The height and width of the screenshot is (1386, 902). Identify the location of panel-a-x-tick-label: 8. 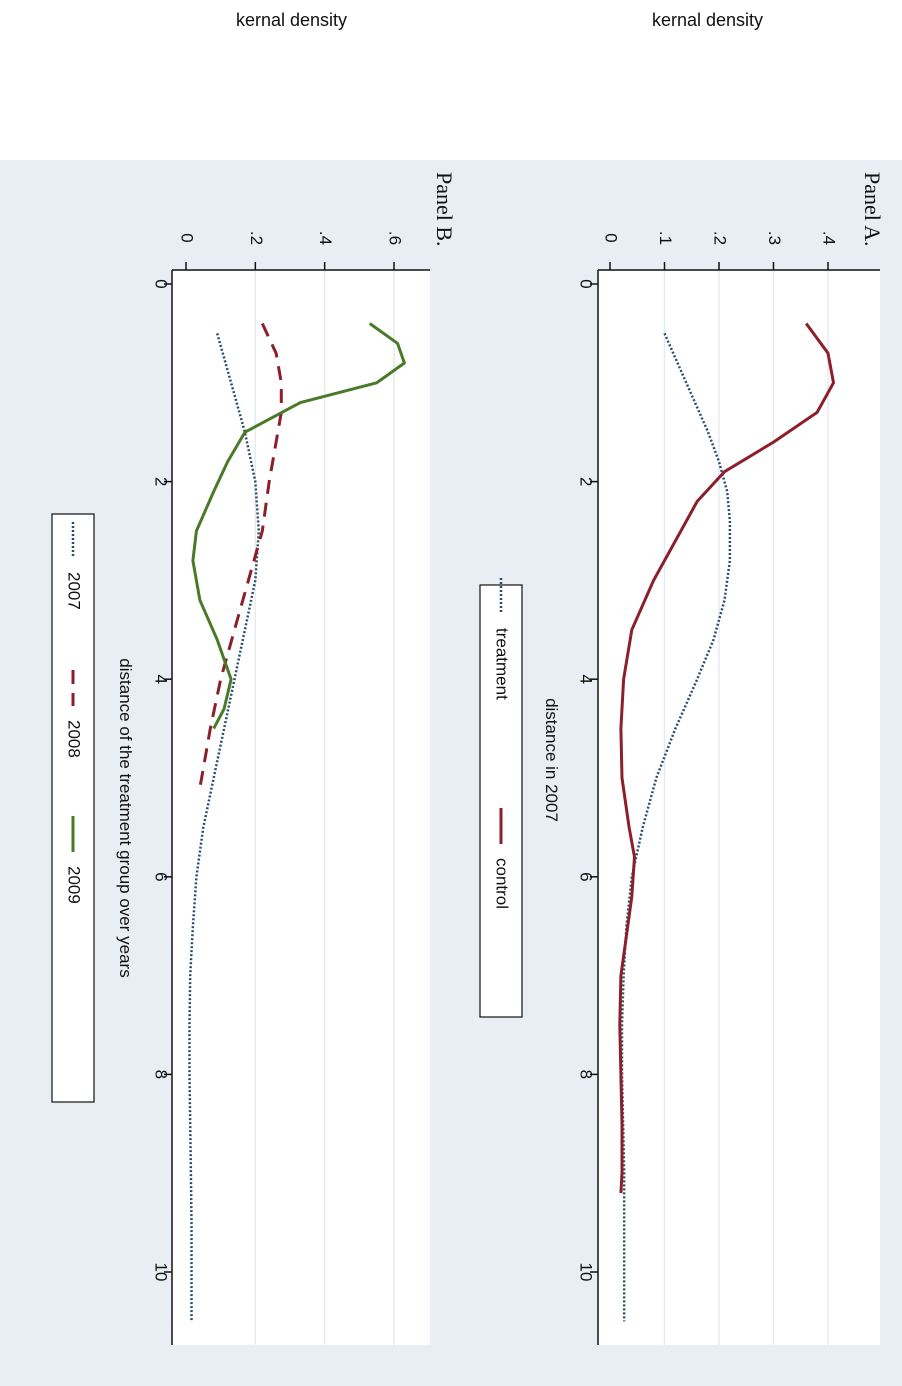
(586, 1074).